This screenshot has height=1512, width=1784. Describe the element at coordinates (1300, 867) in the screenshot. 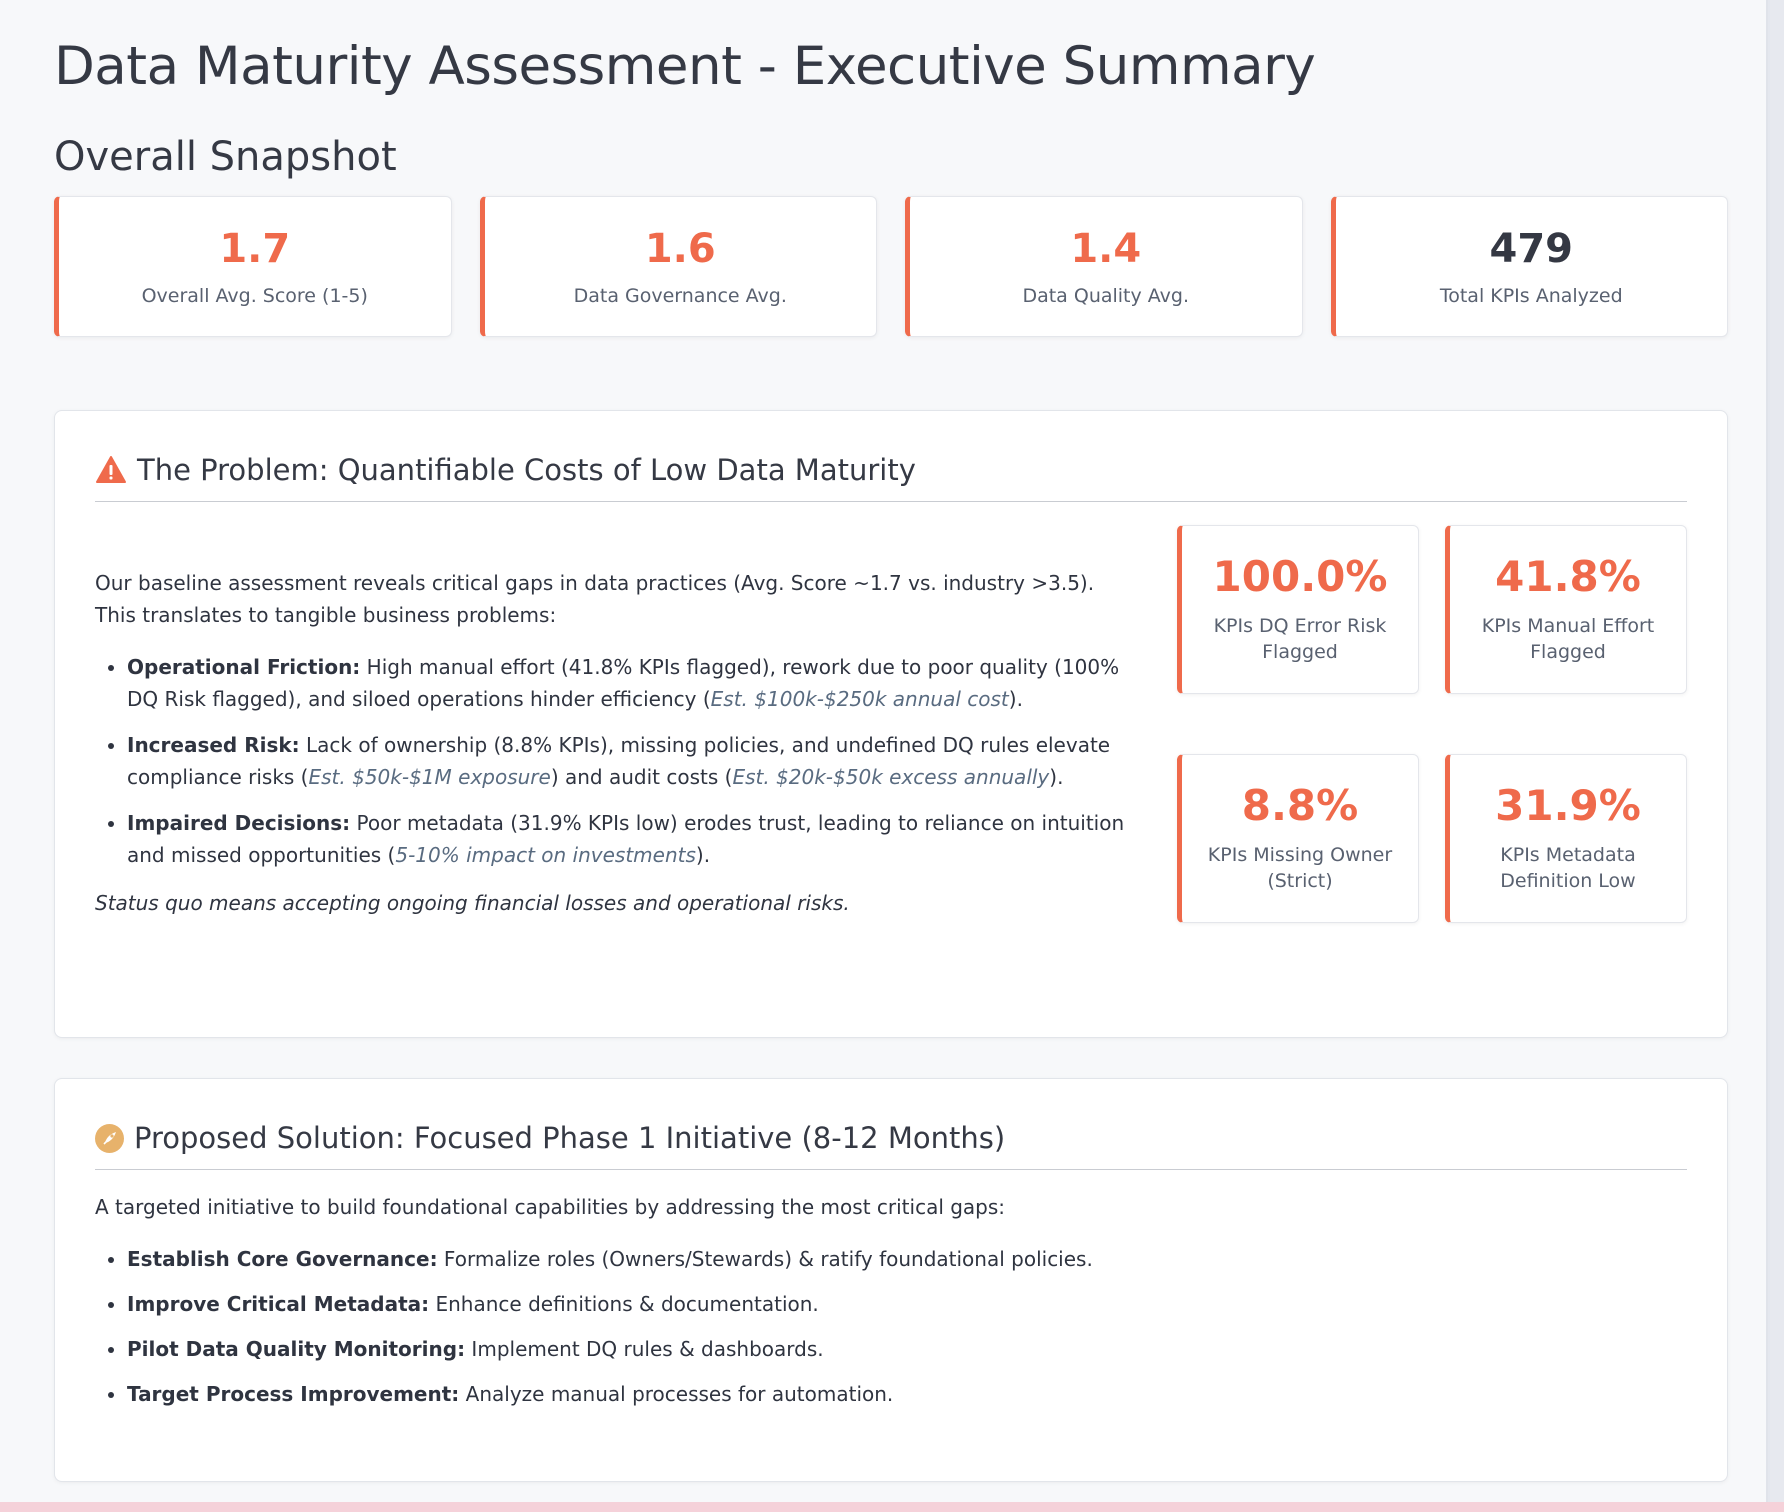

I see `risk-label: KPIs Missing Owner (Strict)` at that location.